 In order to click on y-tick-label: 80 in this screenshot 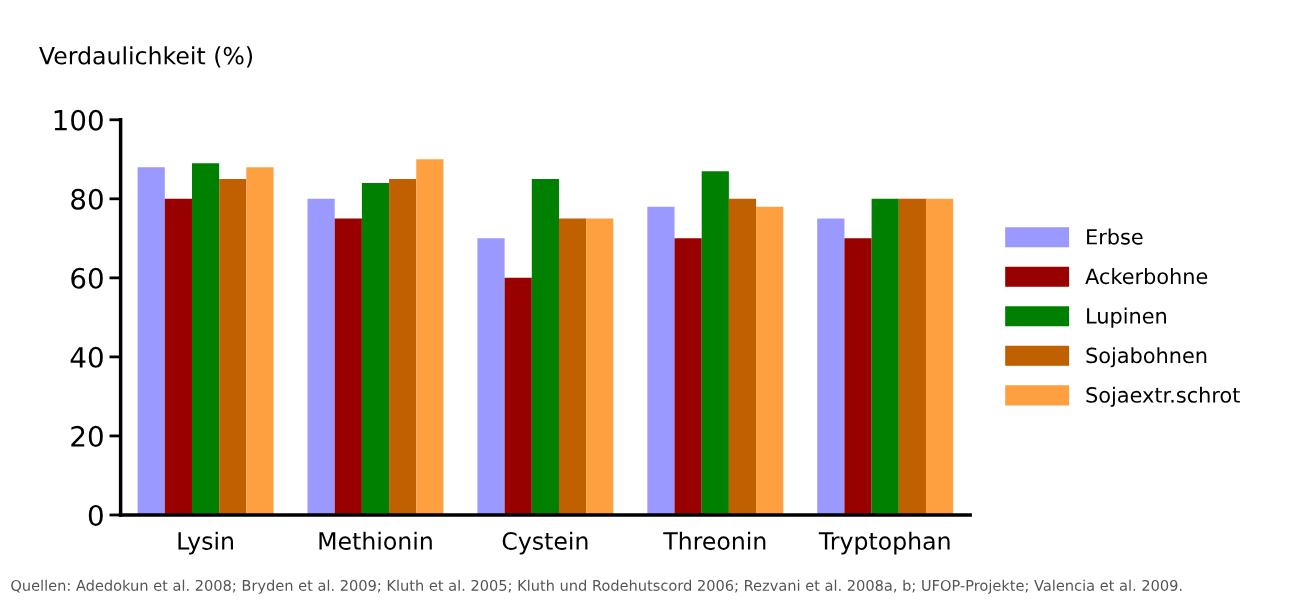, I will do `click(87, 199)`.